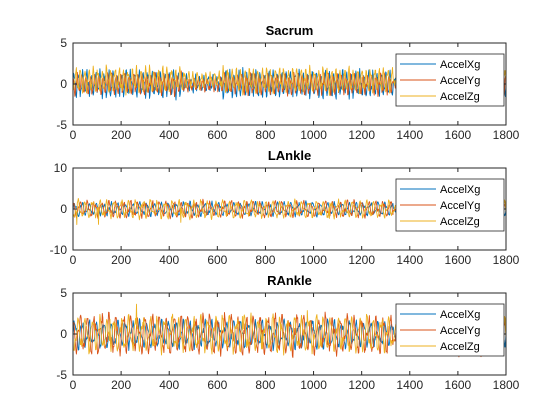  What do you see at coordinates (290, 30) in the screenshot?
I see `subplot-title: Sacrum` at bounding box center [290, 30].